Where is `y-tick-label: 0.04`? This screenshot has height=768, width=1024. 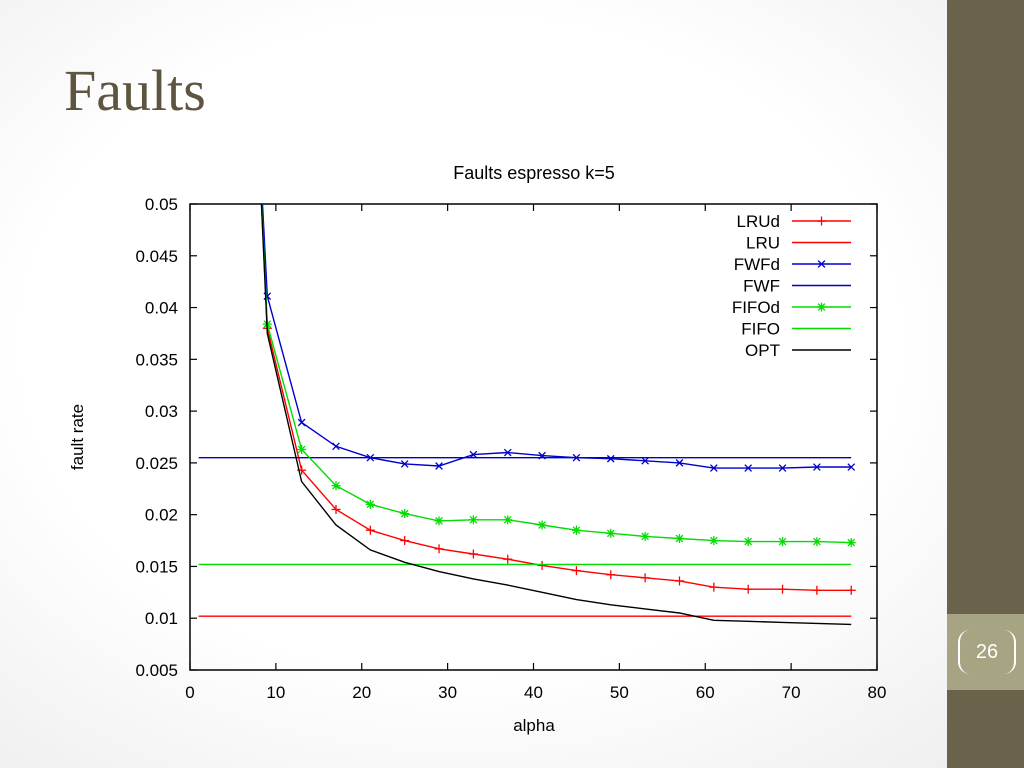 y-tick-label: 0.04 is located at coordinates (161, 308).